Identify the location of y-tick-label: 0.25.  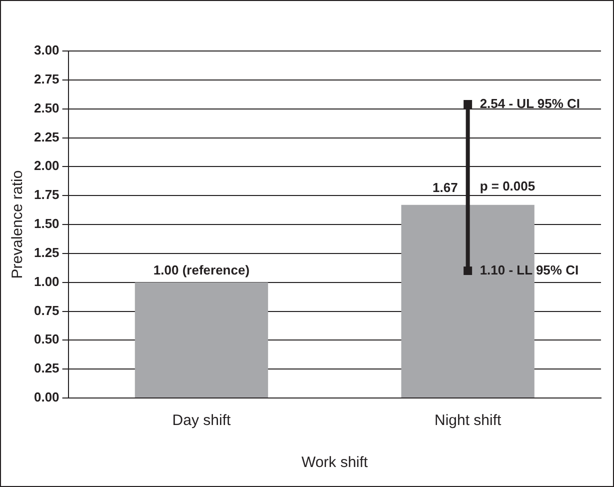
(47, 368).